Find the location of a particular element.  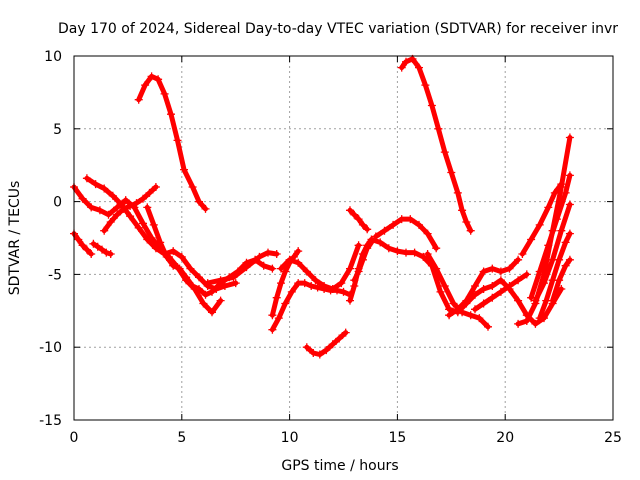

series-pass-r is located at coordinates (406, 234).